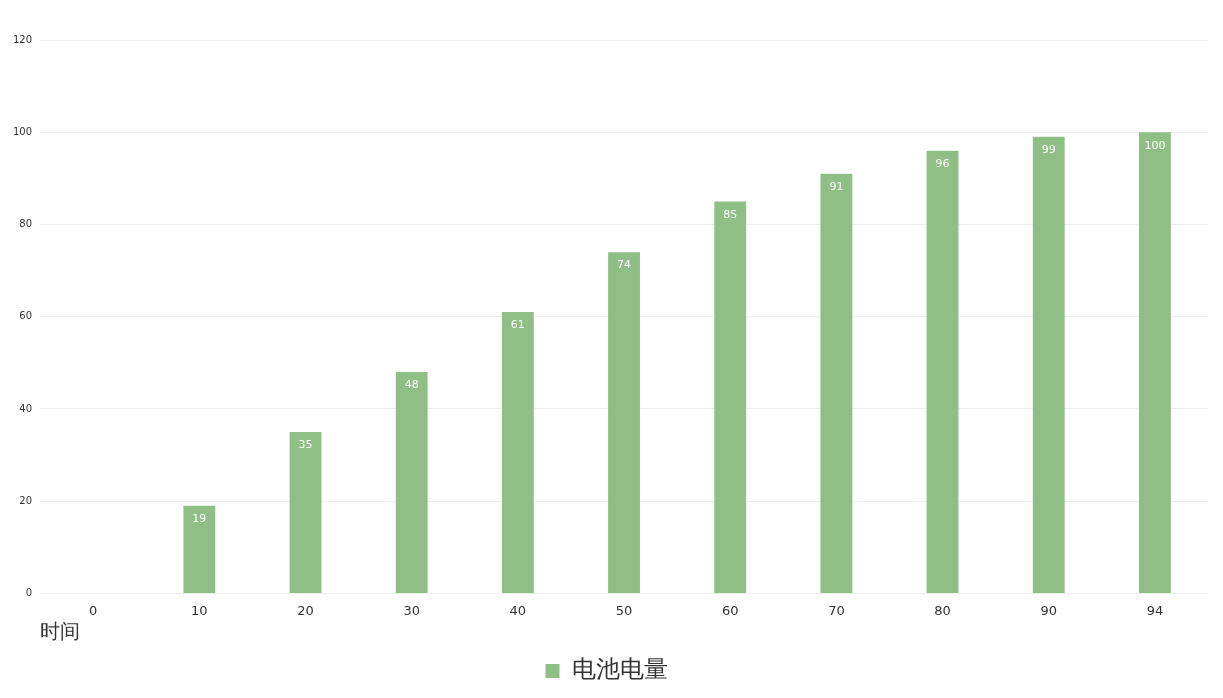 Image resolution: width=1223 pixels, height=698 pixels. What do you see at coordinates (942, 610) in the screenshot?
I see `x-tick-label: 80` at bounding box center [942, 610].